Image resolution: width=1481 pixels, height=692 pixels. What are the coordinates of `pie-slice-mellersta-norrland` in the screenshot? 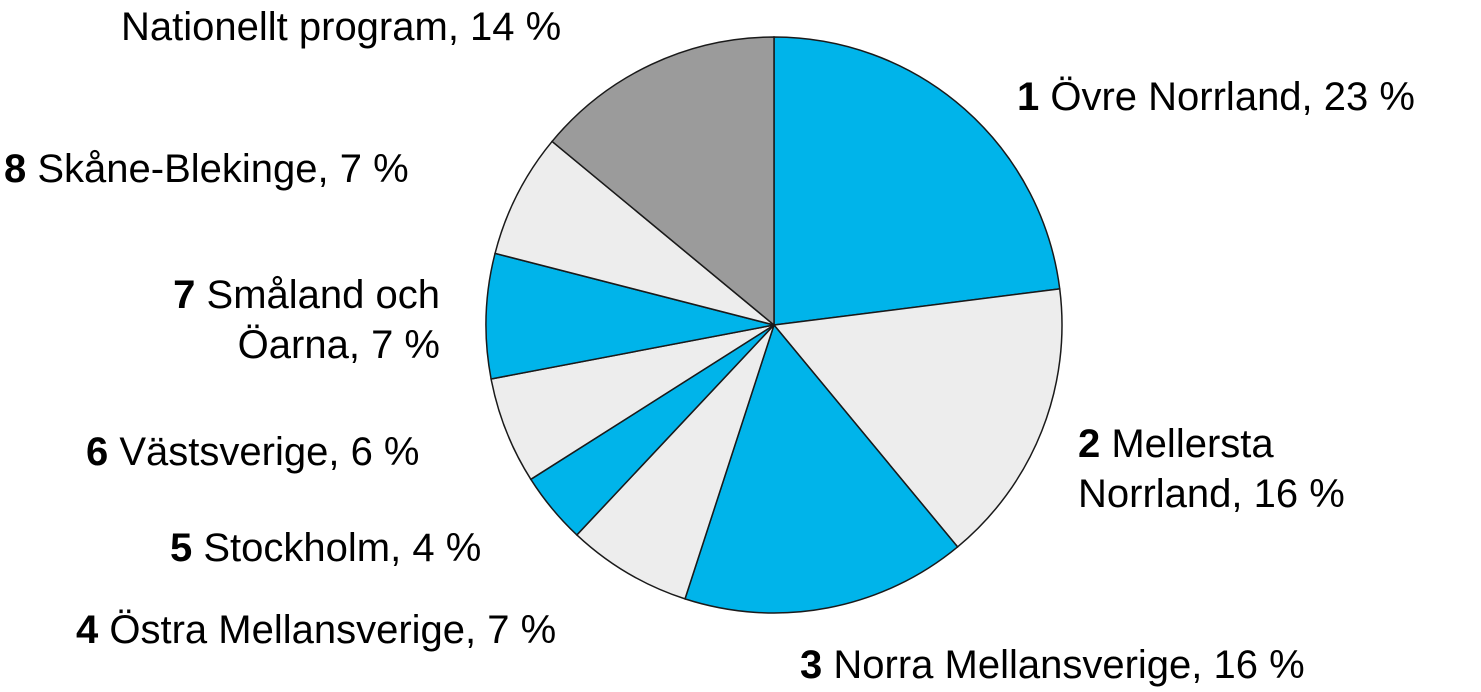 It's located at (917, 418).